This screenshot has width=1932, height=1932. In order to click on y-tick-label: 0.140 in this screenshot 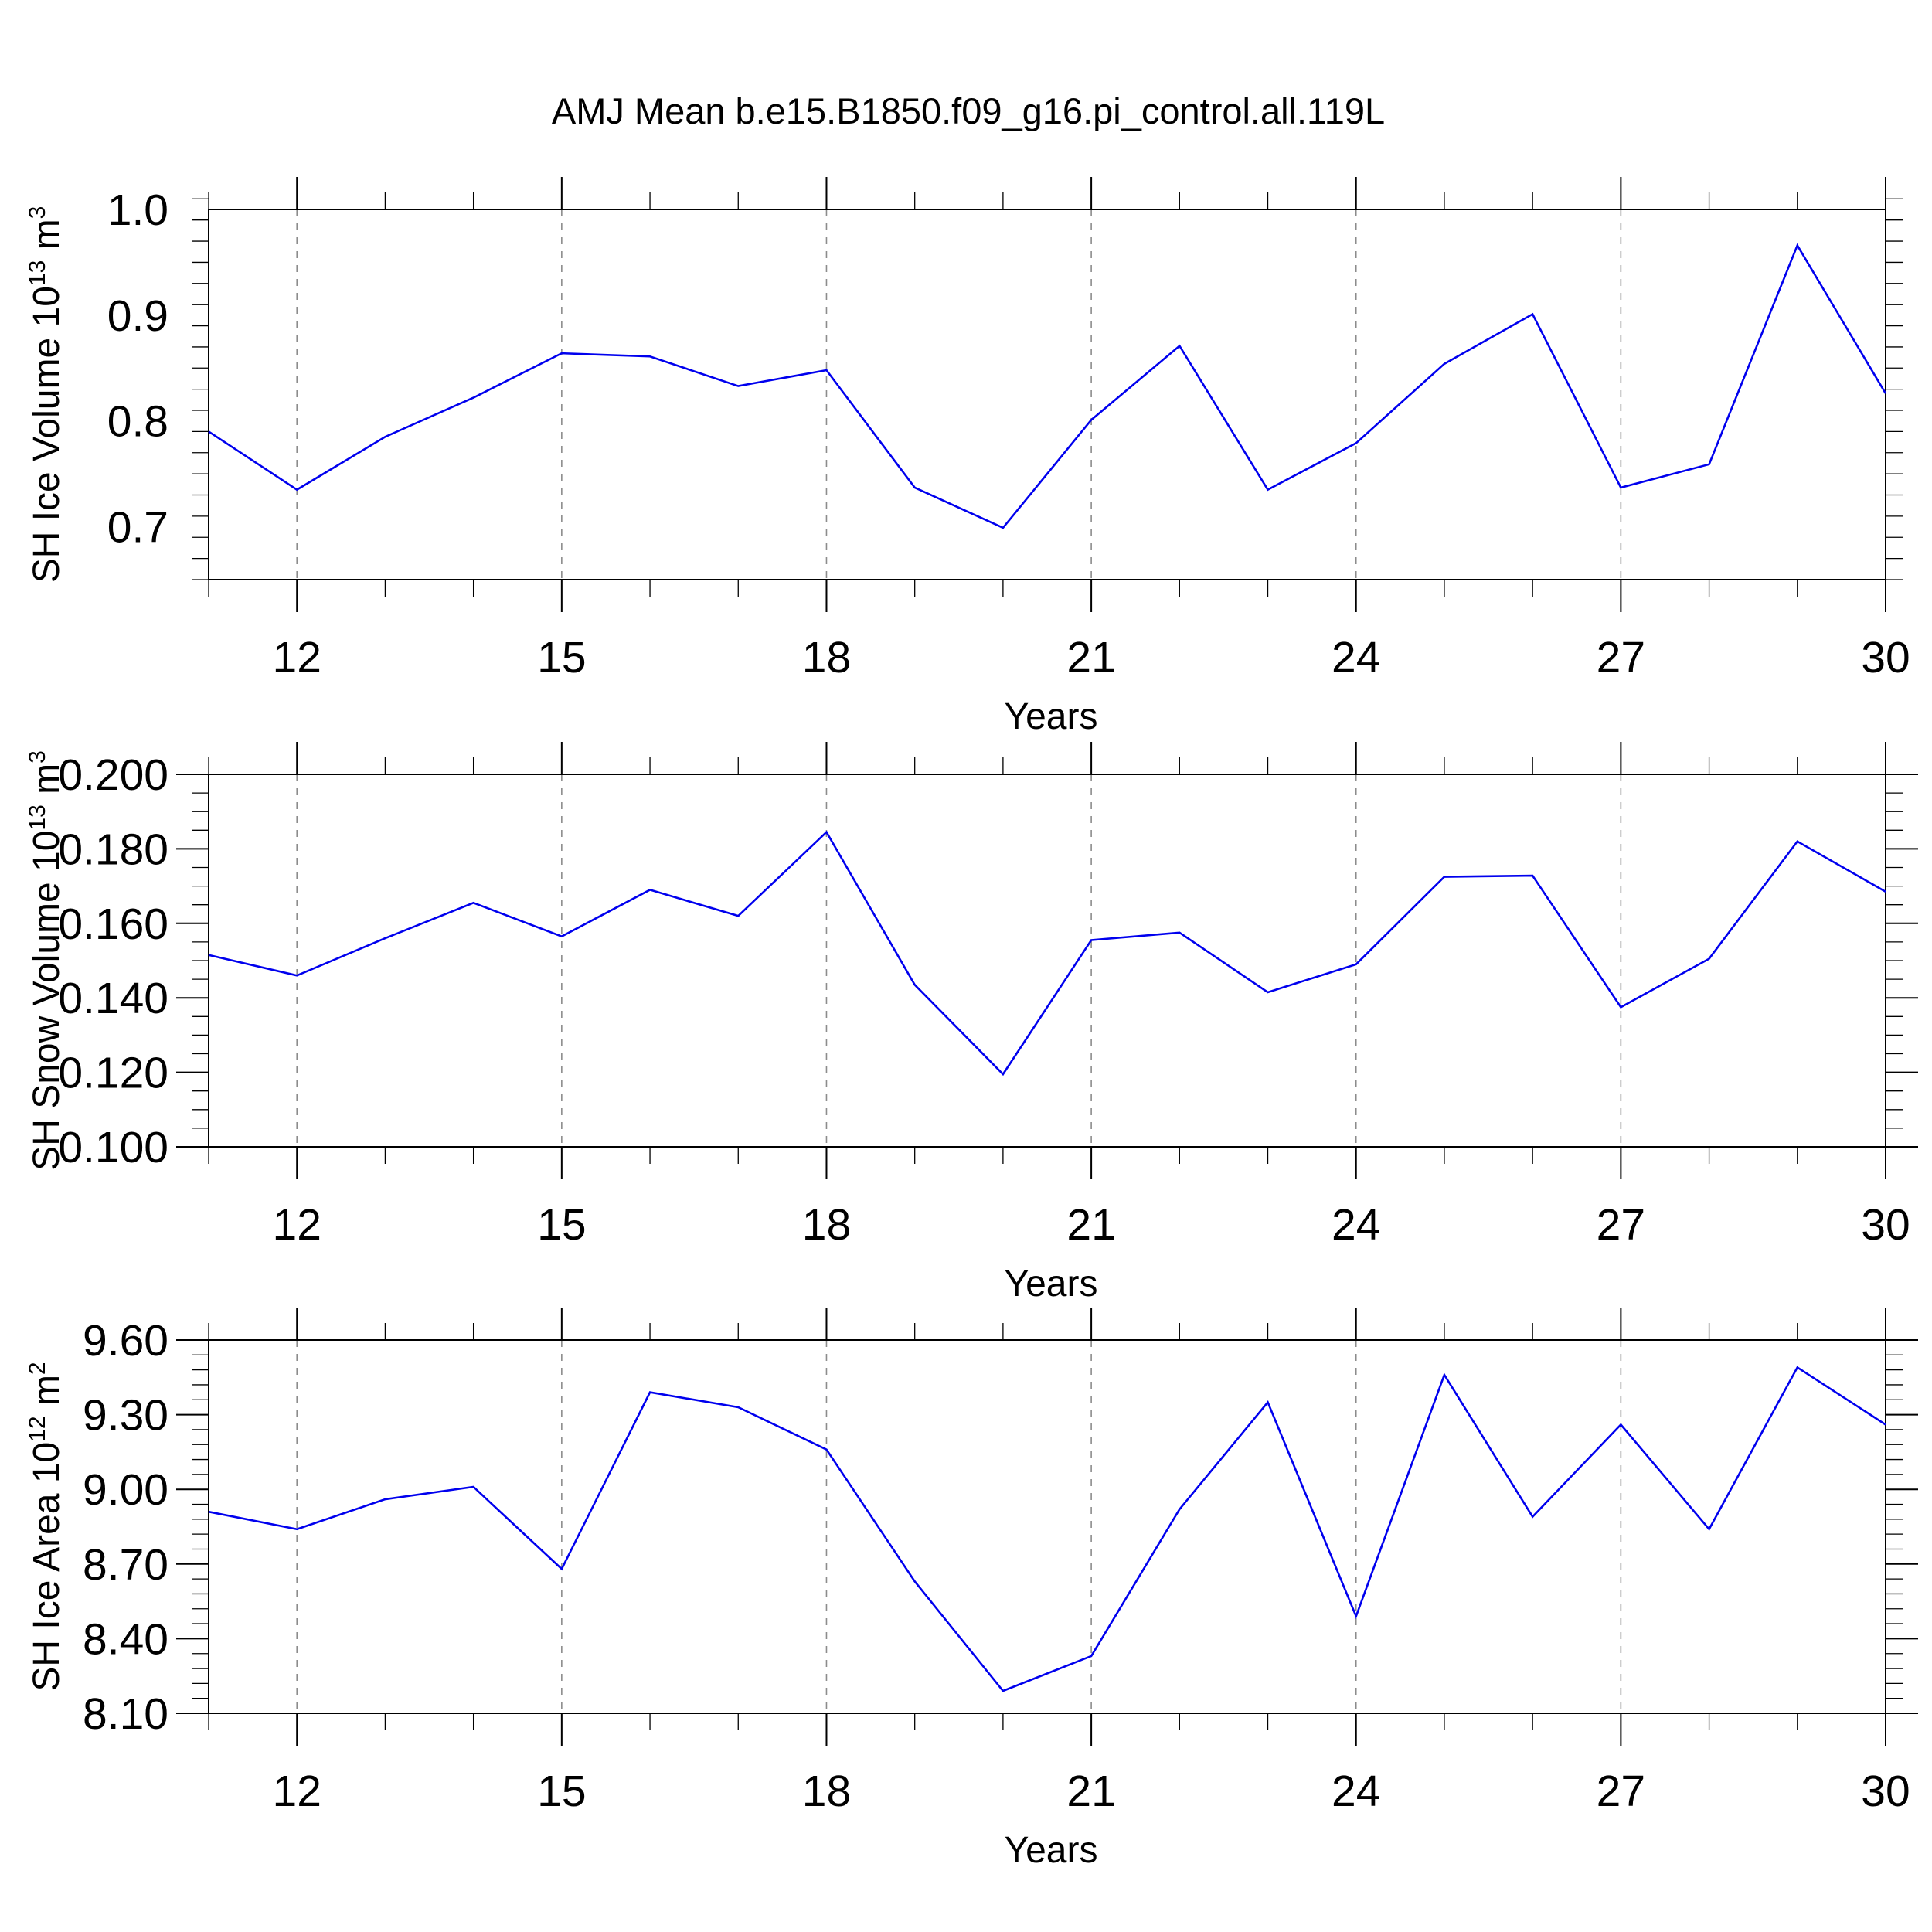, I will do `click(113, 999)`.